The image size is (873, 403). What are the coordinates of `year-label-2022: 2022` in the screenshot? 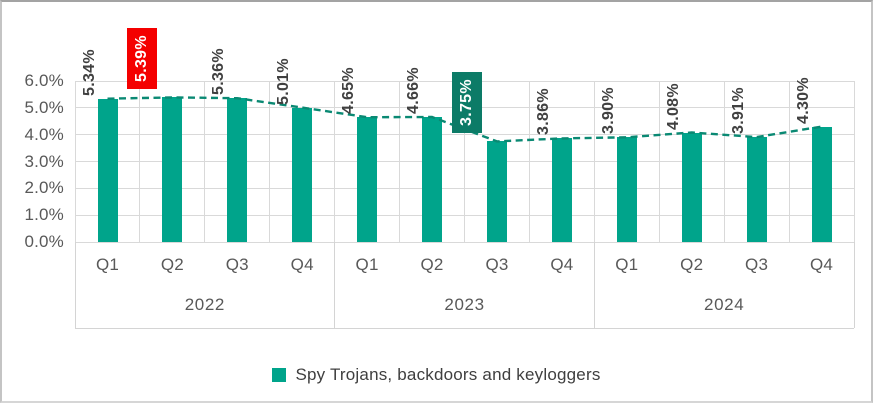 It's located at (204, 304).